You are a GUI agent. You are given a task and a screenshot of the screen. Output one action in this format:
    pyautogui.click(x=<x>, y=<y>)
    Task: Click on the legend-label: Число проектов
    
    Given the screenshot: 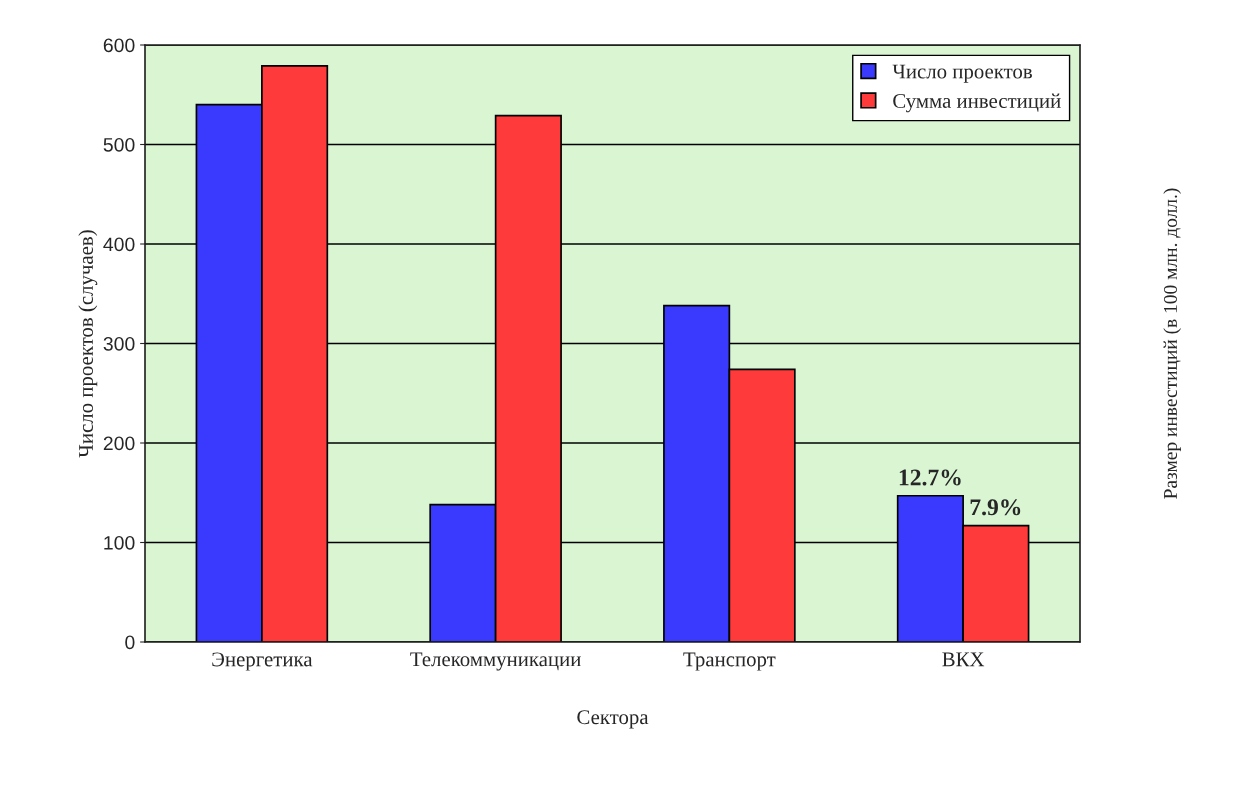 What is the action you would take?
    pyautogui.click(x=962, y=73)
    